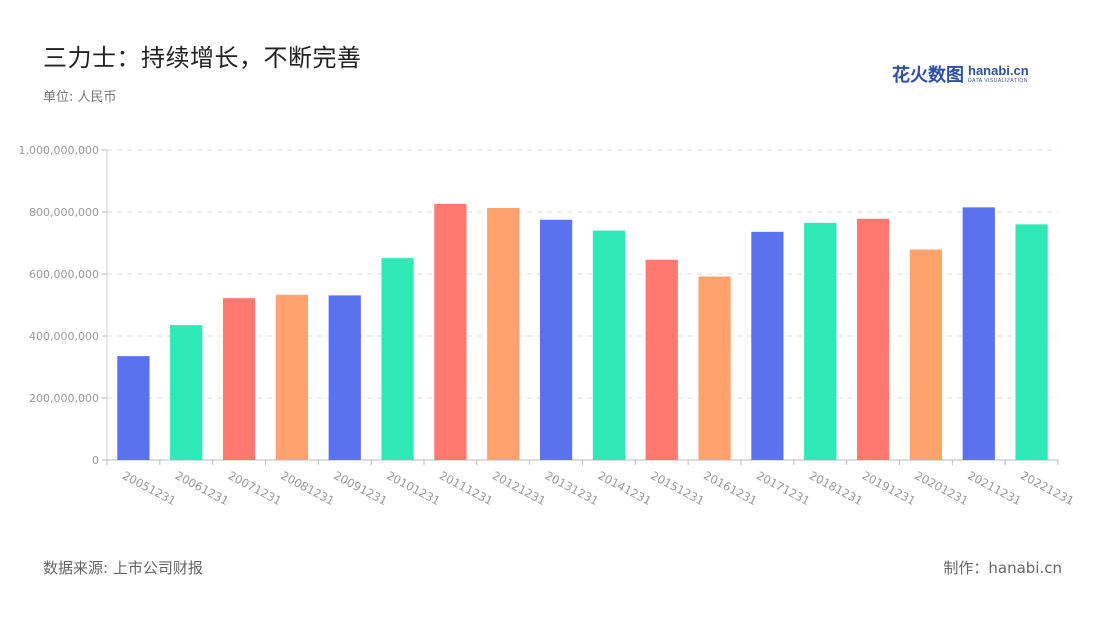 Image resolution: width=1100 pixels, height=620 pixels. I want to click on y-tick-label: 800,000,000, so click(64, 212).